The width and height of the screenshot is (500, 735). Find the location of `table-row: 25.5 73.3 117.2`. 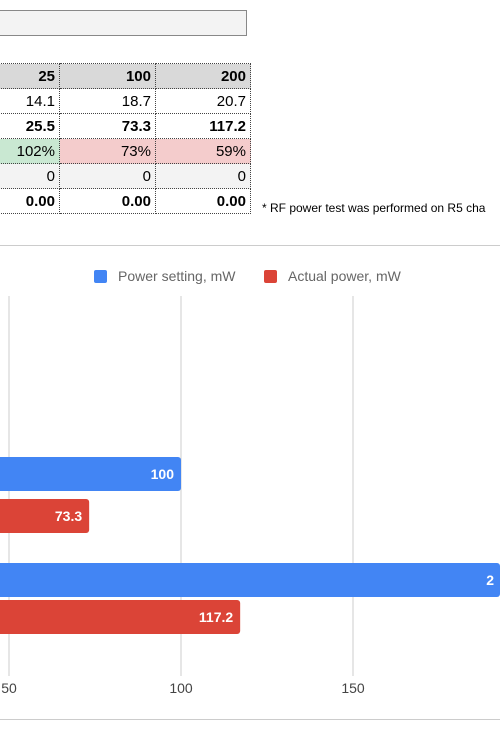

table-row: 25.5 73.3 117.2 is located at coordinates (125, 126).